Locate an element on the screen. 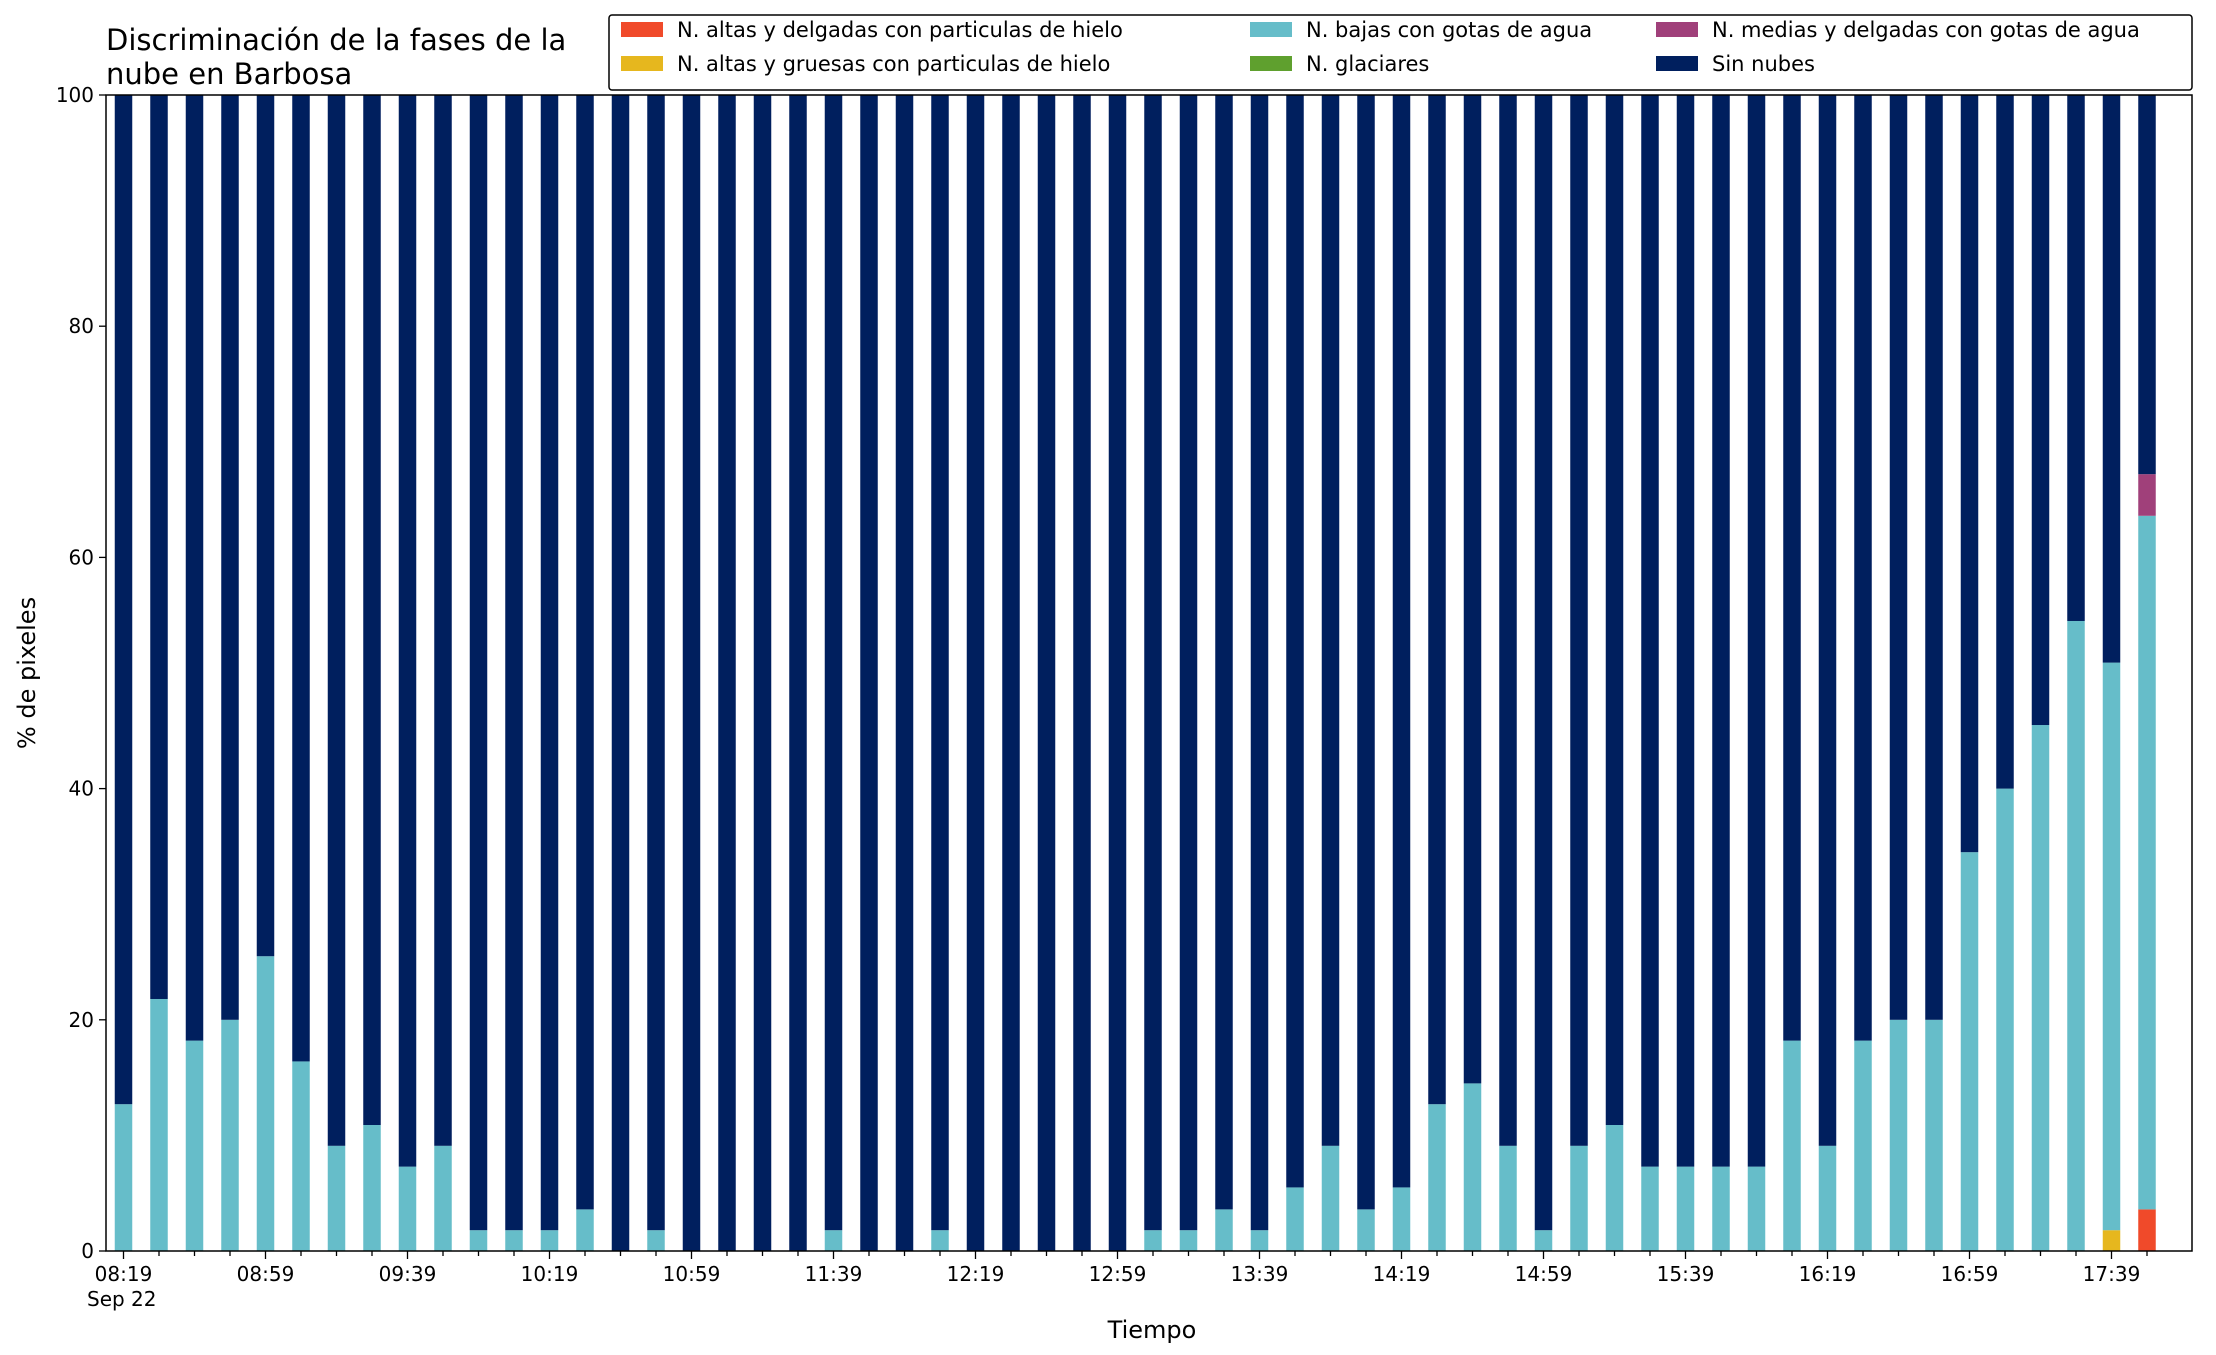  y-axis-label: % de pixeles is located at coordinates (27, 673).